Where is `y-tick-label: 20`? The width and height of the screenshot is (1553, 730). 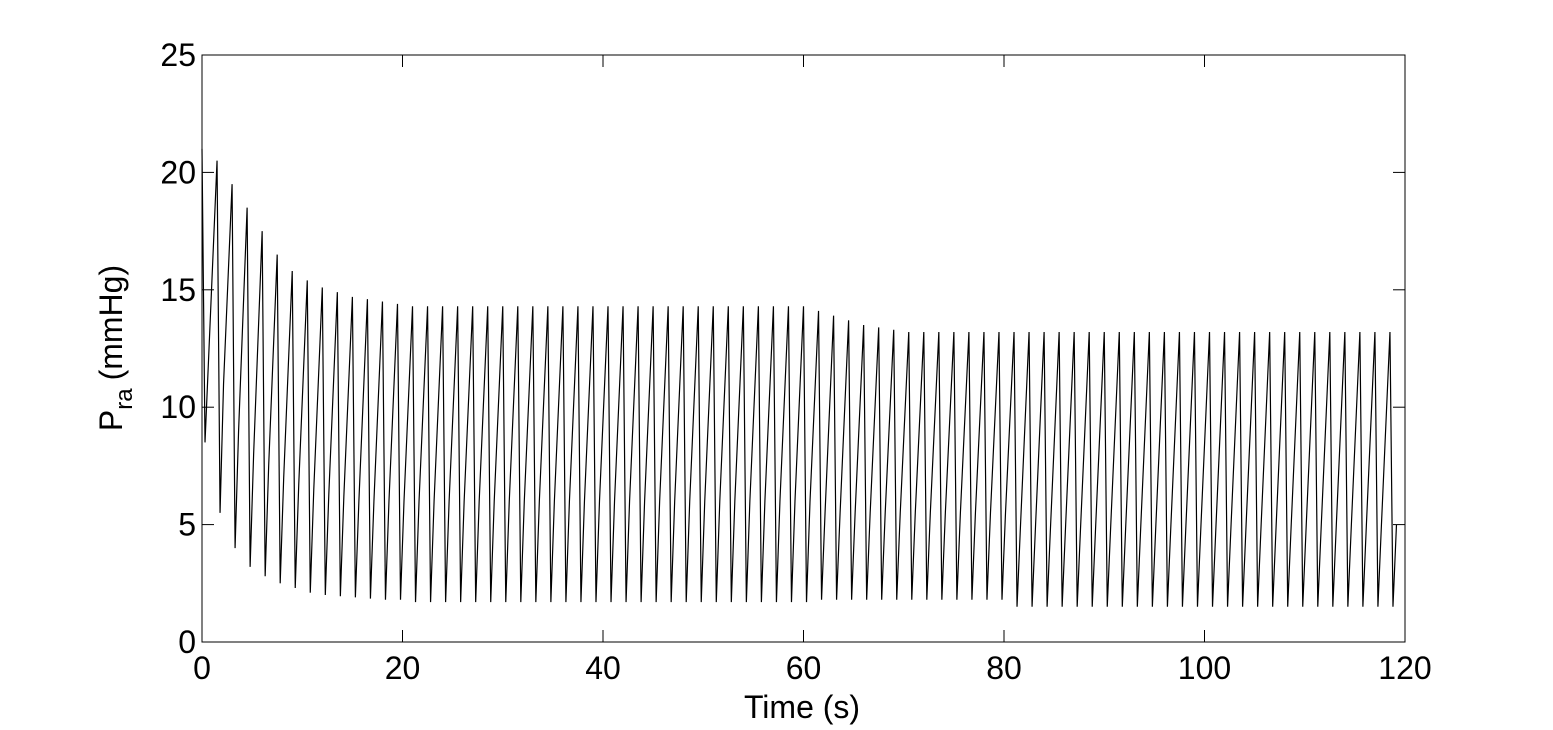
y-tick-label: 20 is located at coordinates (178, 172).